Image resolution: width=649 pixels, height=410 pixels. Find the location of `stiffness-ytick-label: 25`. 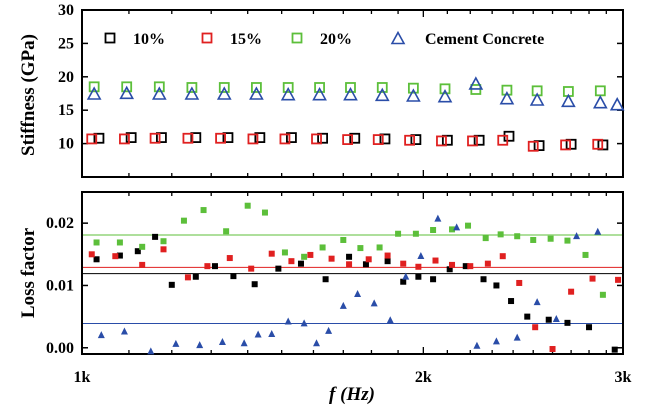

stiffness-ytick-label: 25 is located at coordinates (66, 43).